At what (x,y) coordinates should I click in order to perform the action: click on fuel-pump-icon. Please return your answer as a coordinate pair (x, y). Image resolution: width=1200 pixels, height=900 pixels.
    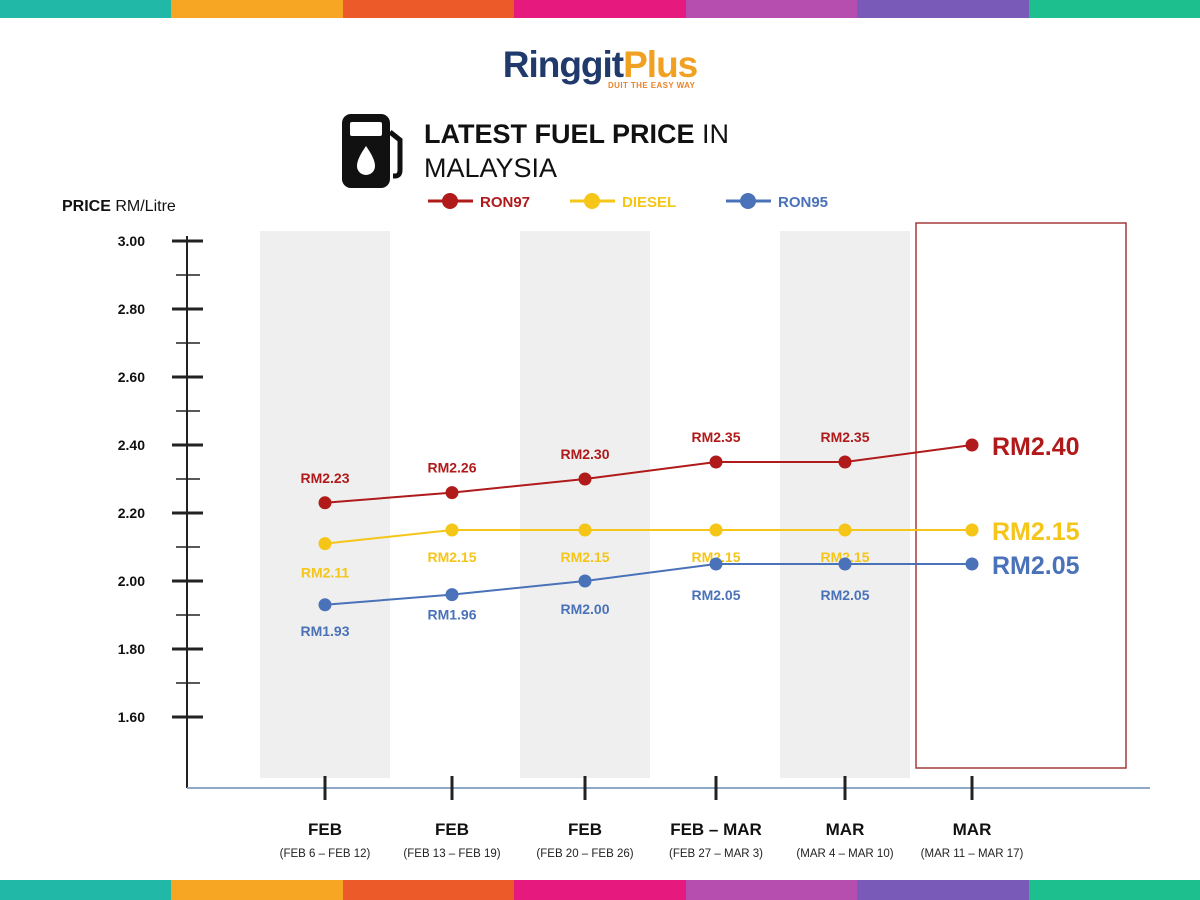
    Looking at the image, I should click on (372, 151).